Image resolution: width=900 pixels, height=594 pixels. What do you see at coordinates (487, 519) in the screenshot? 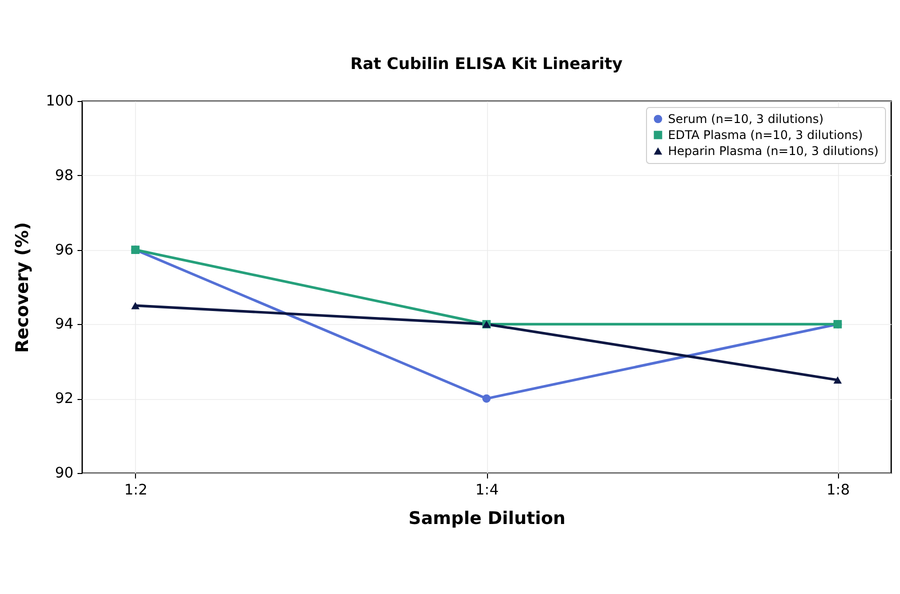
I see `x-axis-title: Sample Dilution` at bounding box center [487, 519].